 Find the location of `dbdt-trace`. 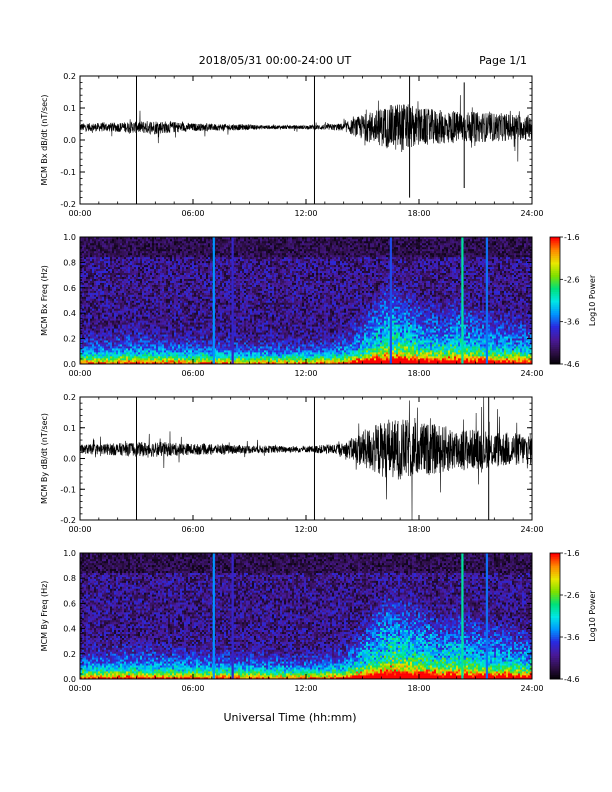

dbdt-trace is located at coordinates (306, 128).